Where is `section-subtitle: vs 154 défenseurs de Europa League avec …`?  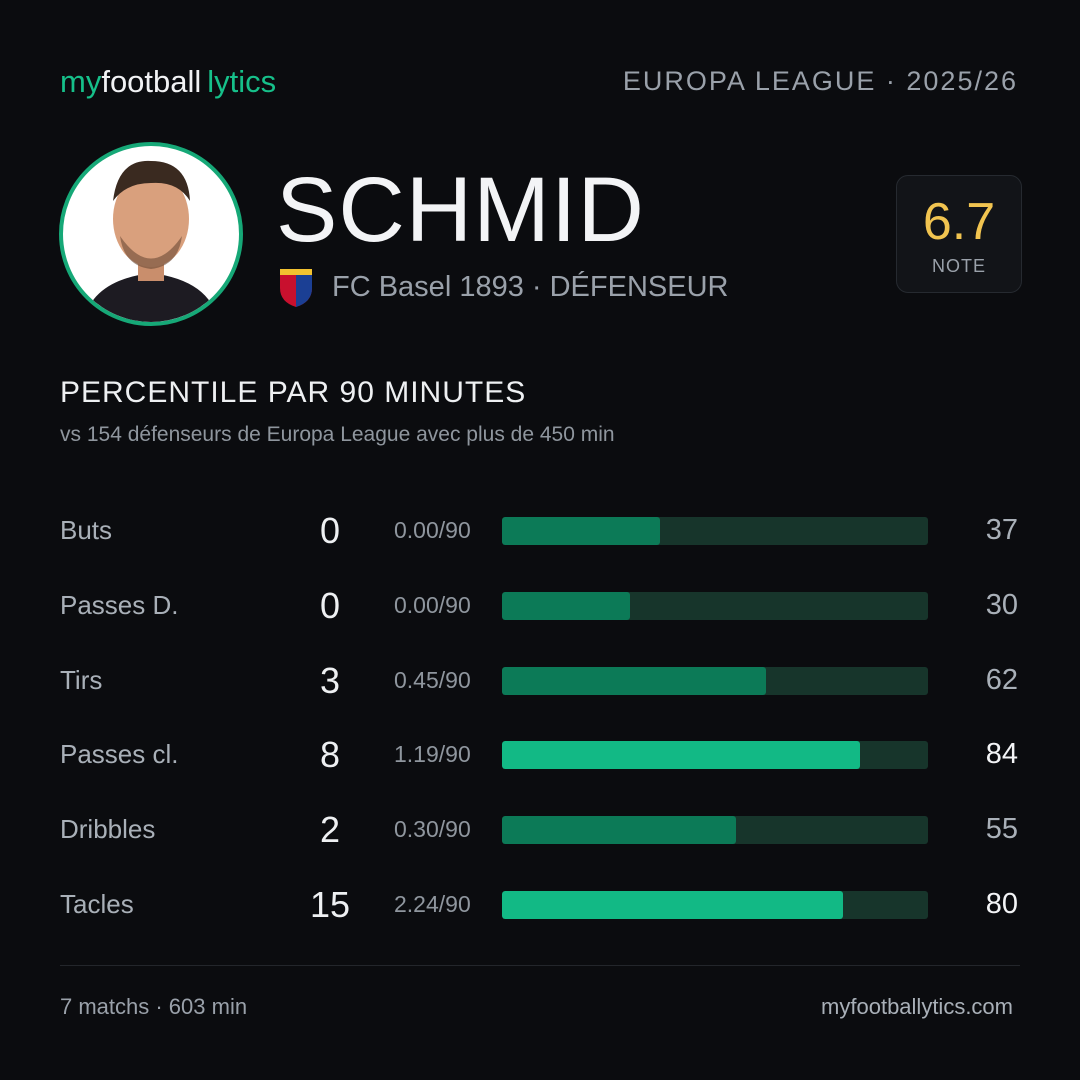 section-subtitle: vs 154 défenseurs de Europa League avec … is located at coordinates (337, 434).